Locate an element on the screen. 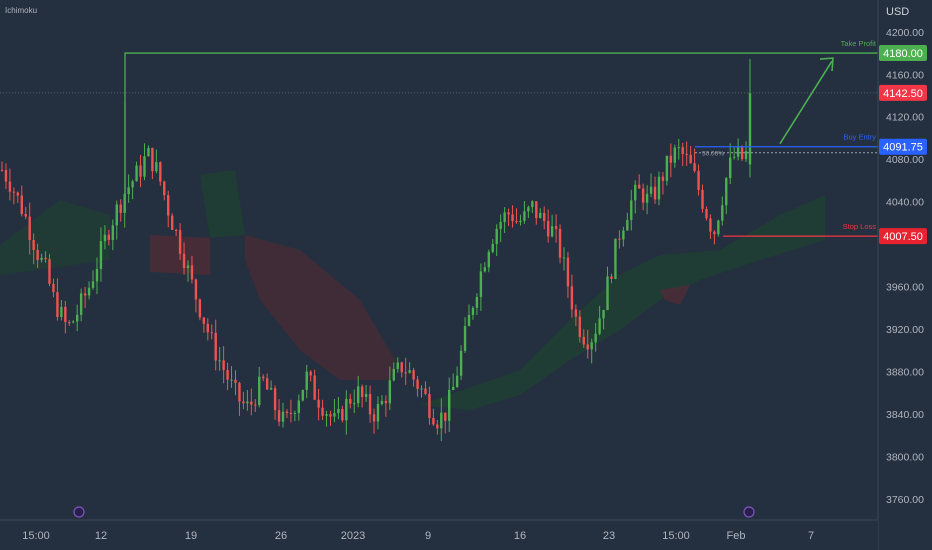 This screenshot has width=932, height=550. time-axis-panel is located at coordinates (439, 535).